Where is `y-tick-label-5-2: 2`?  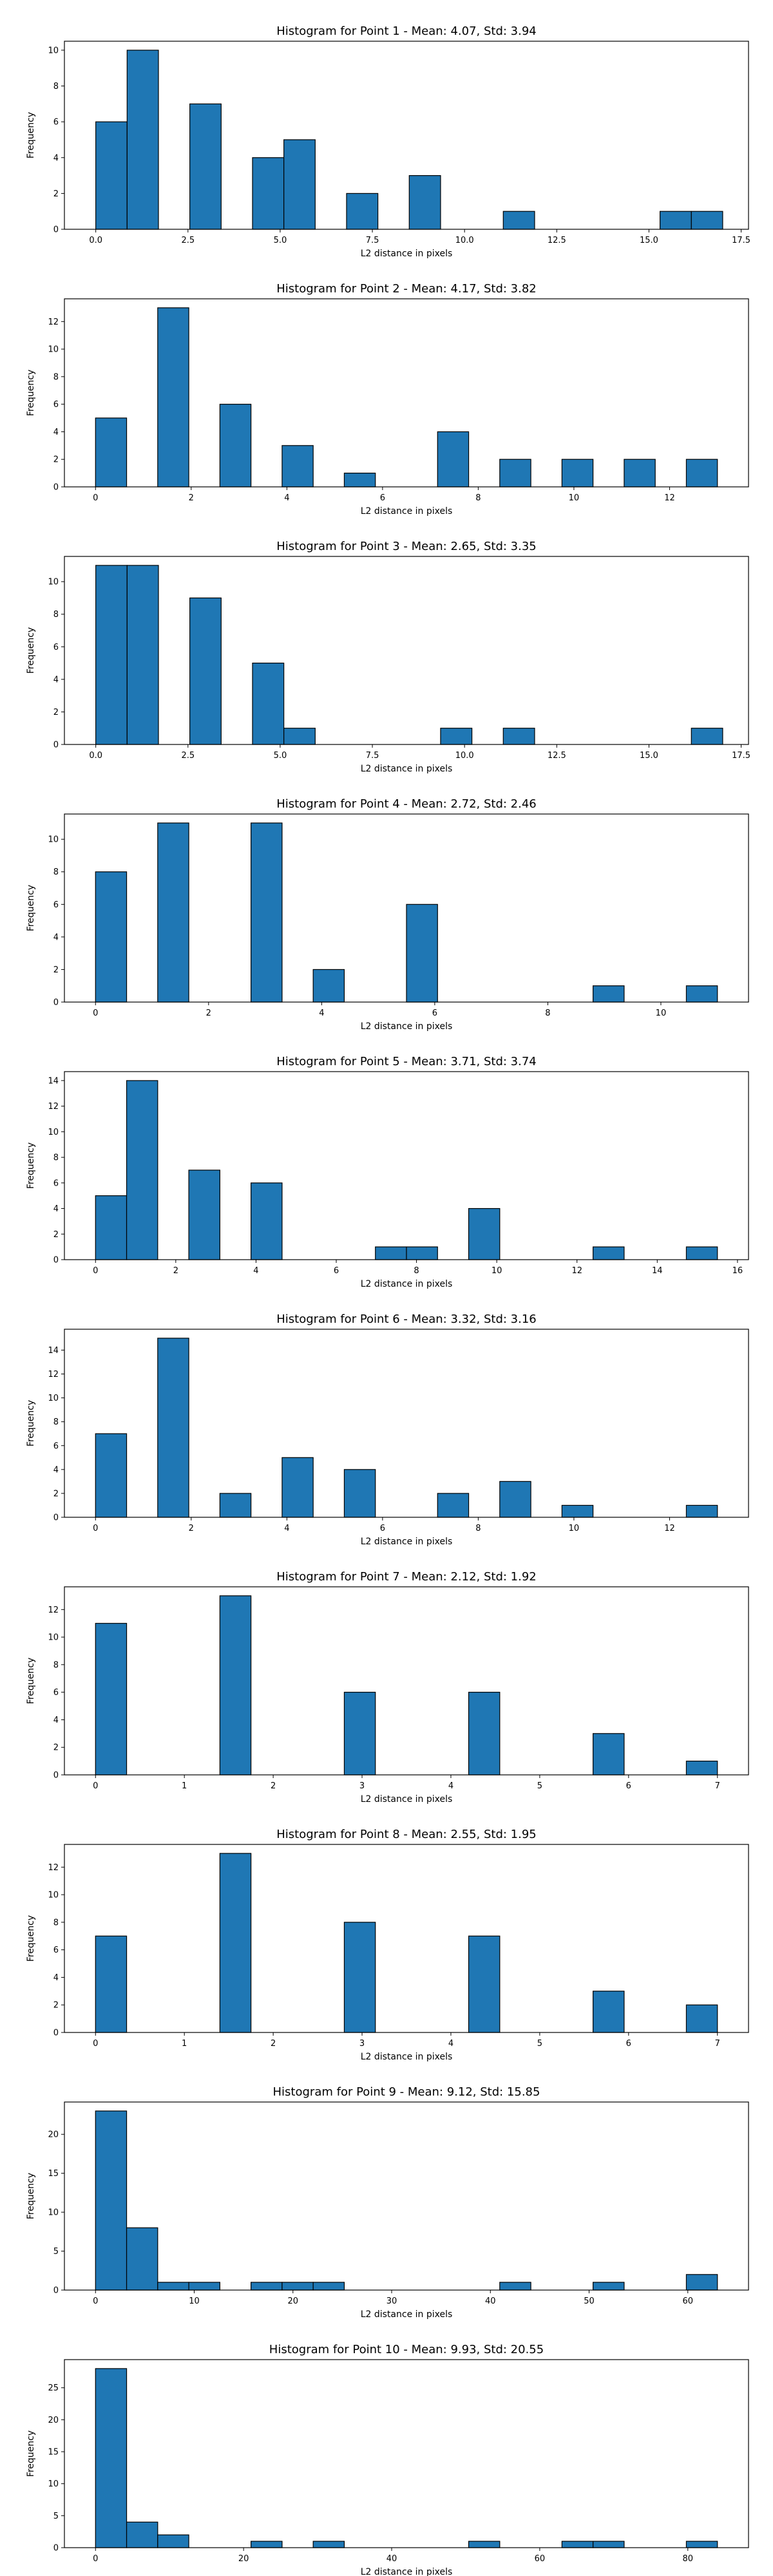 y-tick-label-5-2: 2 is located at coordinates (56, 1235).